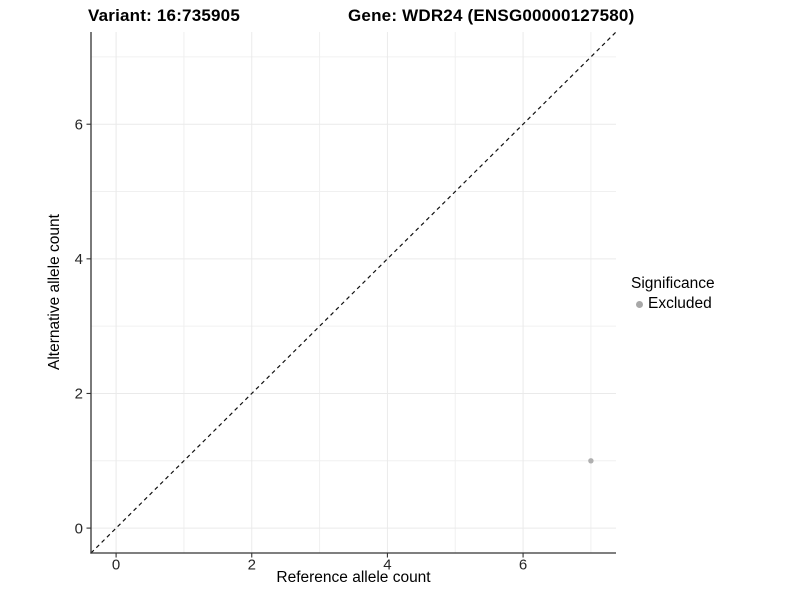  I want to click on plot-title-gene: Gene: WDR24 (ENSG00000127580), so click(491, 15).